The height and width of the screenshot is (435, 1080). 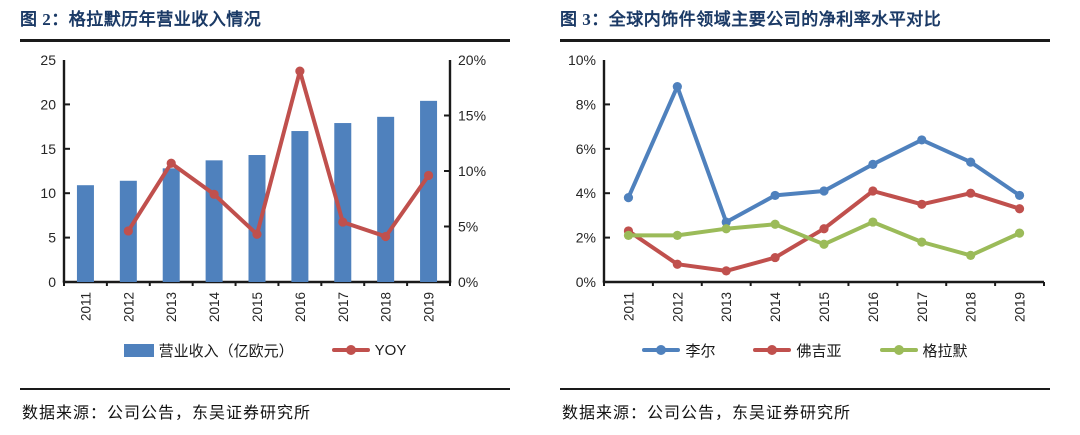 I want to click on svg-text: 15, so click(x=48, y=149).